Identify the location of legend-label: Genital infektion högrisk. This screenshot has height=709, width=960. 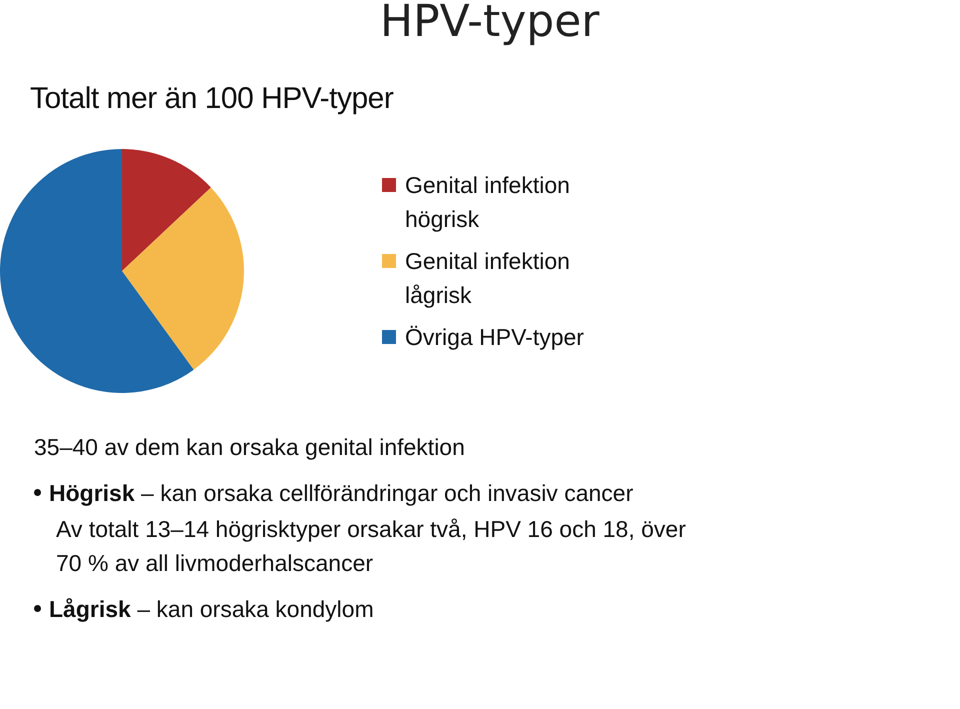
(488, 202).